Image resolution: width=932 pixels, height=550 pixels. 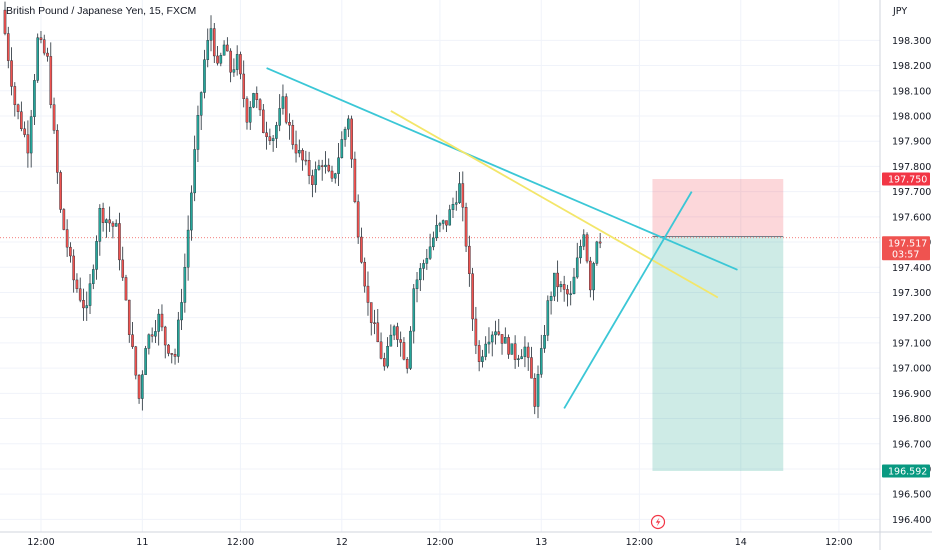 What do you see at coordinates (911, 116) in the screenshot?
I see `price-tick-label: 198.000` at bounding box center [911, 116].